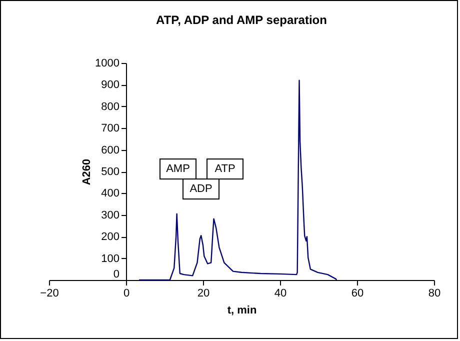 The height and width of the screenshot is (341, 460). Describe the element at coordinates (178, 169) in the screenshot. I see `annotation: AMP` at that location.